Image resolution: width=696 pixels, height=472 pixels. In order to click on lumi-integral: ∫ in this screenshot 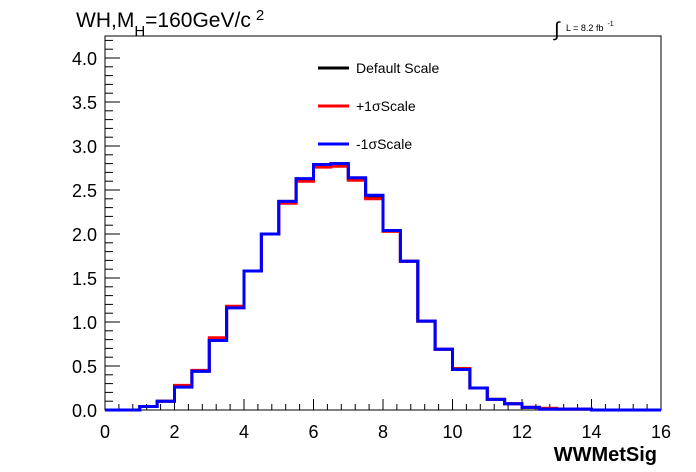, I will do `click(557, 30)`.